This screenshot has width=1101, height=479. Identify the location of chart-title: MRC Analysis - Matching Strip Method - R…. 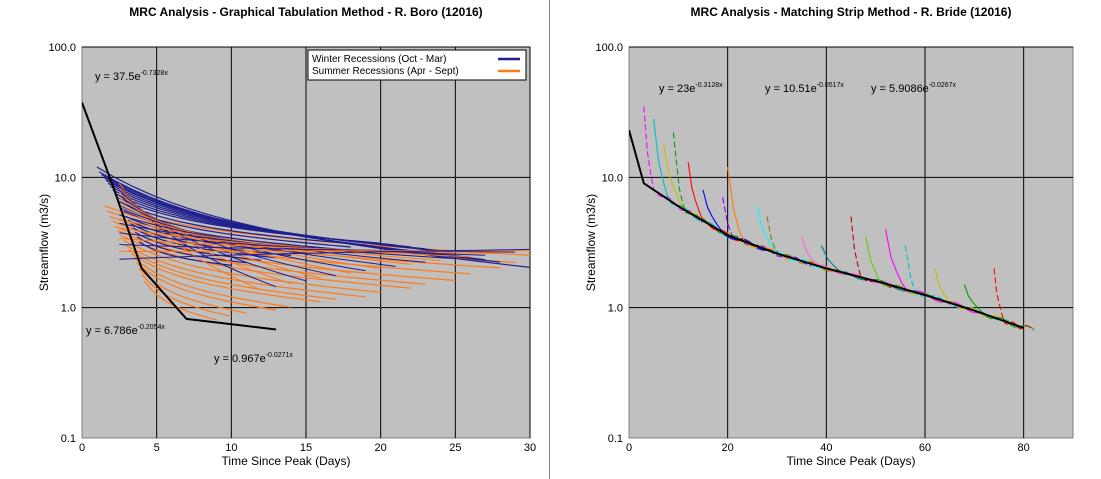
(851, 12).